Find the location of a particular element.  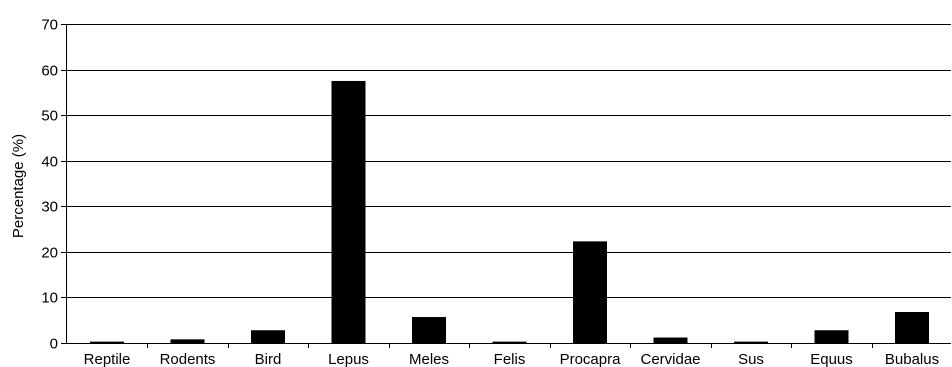

y-tick-labels: 0 10 20 30 40 50 60 70 is located at coordinates (49, 185).